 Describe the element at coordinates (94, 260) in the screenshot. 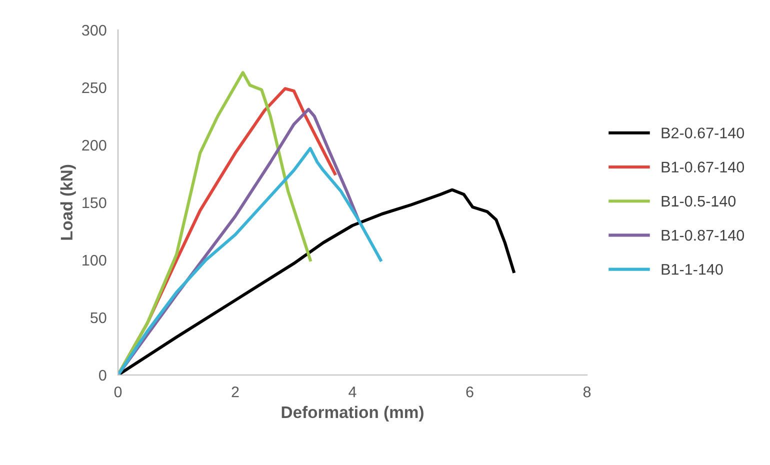

I see `y-tick-label: 100` at that location.